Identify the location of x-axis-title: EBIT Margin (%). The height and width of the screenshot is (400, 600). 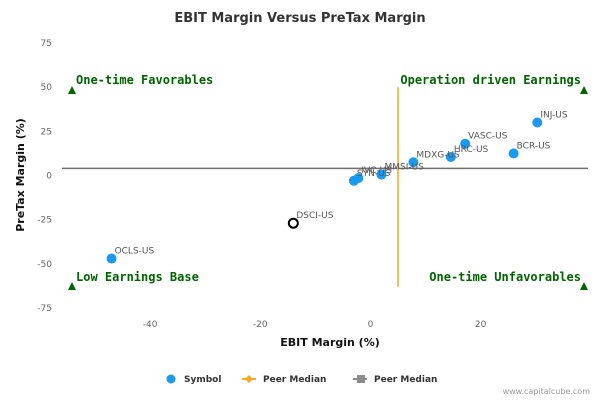
(330, 342).